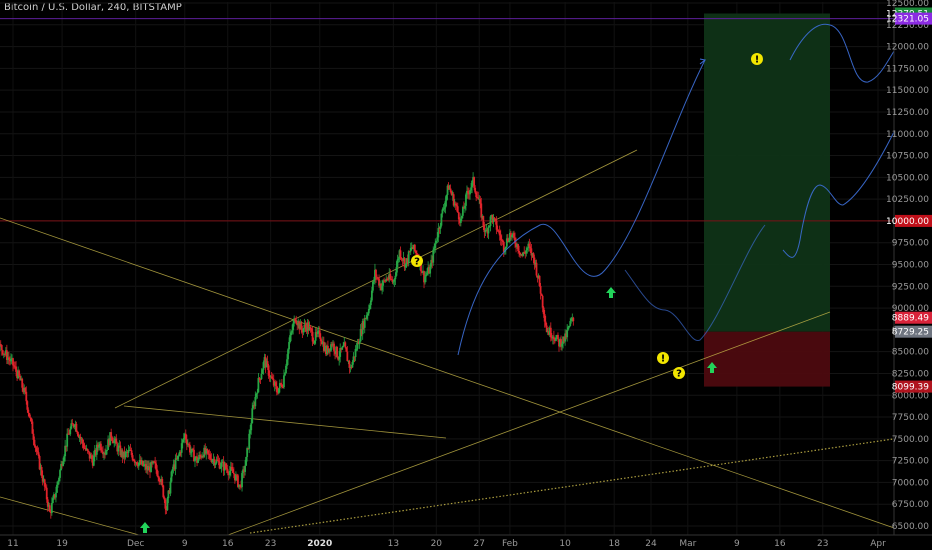 The height and width of the screenshot is (550, 932). I want to click on x-tick-label: 19, so click(62, 544).